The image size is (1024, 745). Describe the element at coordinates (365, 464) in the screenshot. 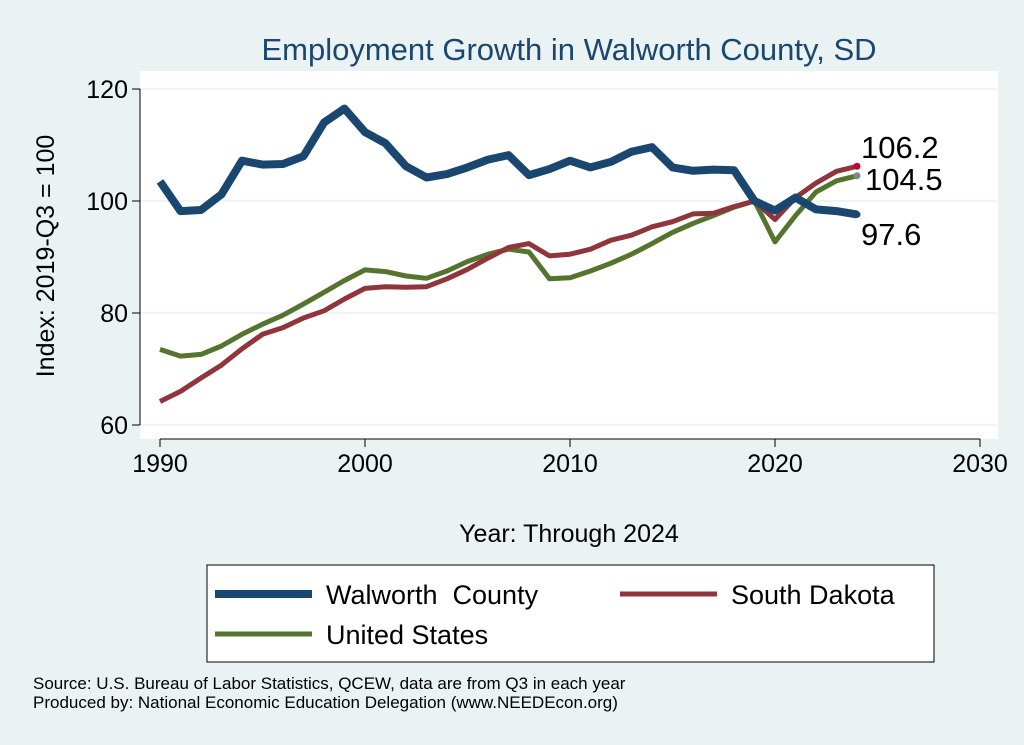

I see `x-tick-label: 2000` at that location.